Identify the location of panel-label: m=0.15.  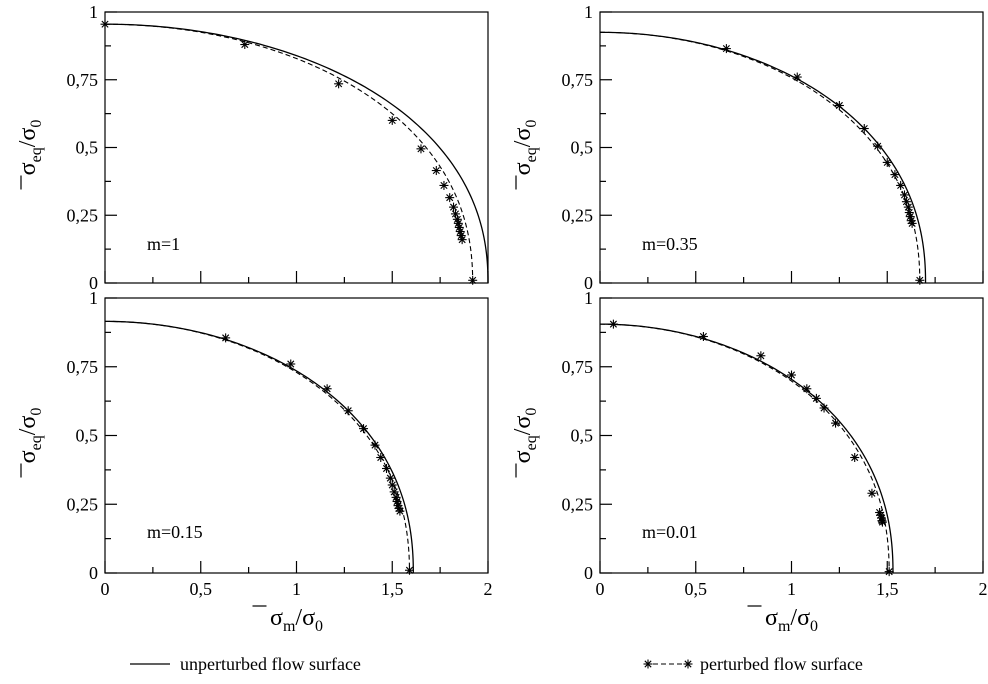
(175, 532).